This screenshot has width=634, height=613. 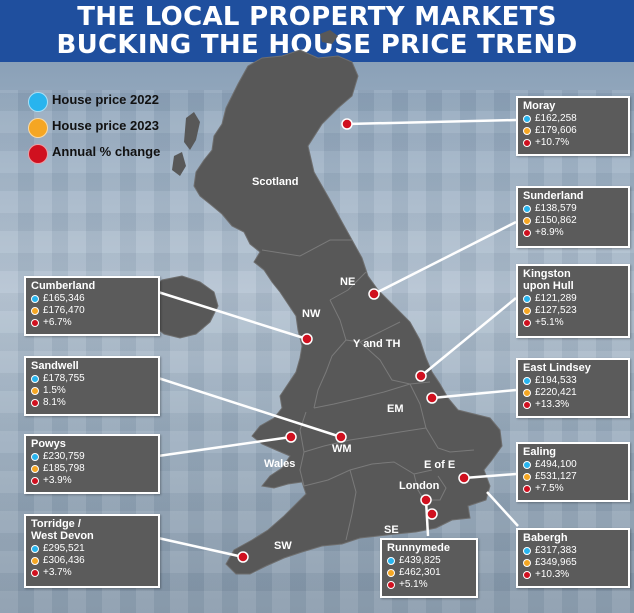 What do you see at coordinates (62, 536) in the screenshot?
I see `market-name-line2: West Devon` at bounding box center [62, 536].